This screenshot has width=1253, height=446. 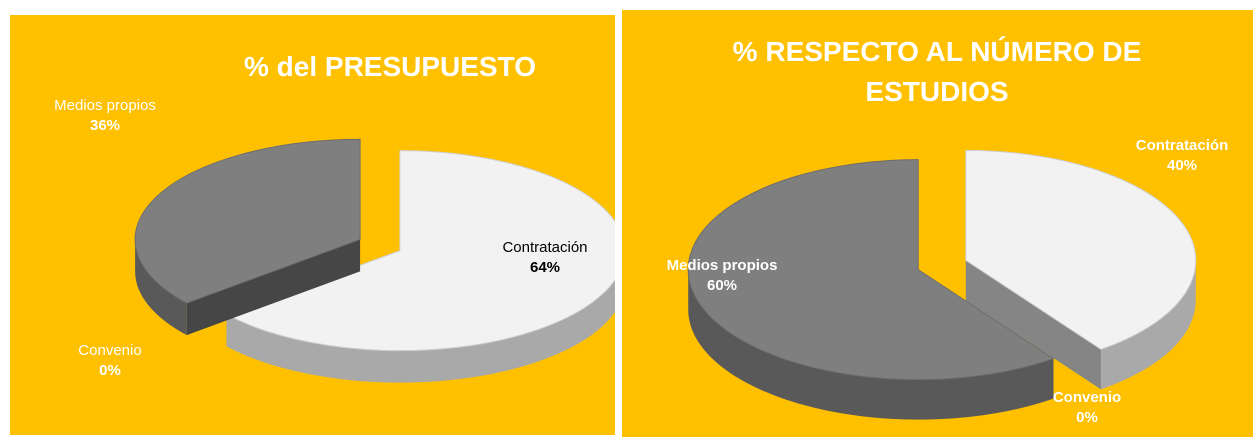 I want to click on slice-value: 60%, so click(x=722, y=285).